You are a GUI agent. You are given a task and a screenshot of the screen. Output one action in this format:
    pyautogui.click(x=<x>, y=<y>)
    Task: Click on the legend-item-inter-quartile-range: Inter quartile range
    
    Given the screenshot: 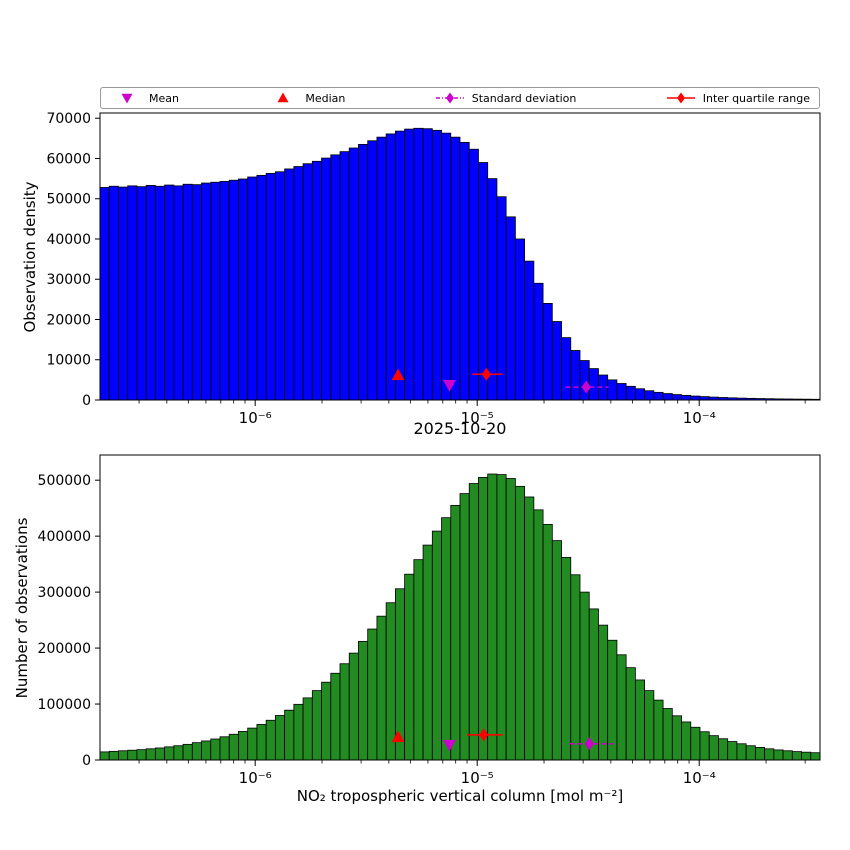 What is the action you would take?
    pyautogui.click(x=737, y=98)
    